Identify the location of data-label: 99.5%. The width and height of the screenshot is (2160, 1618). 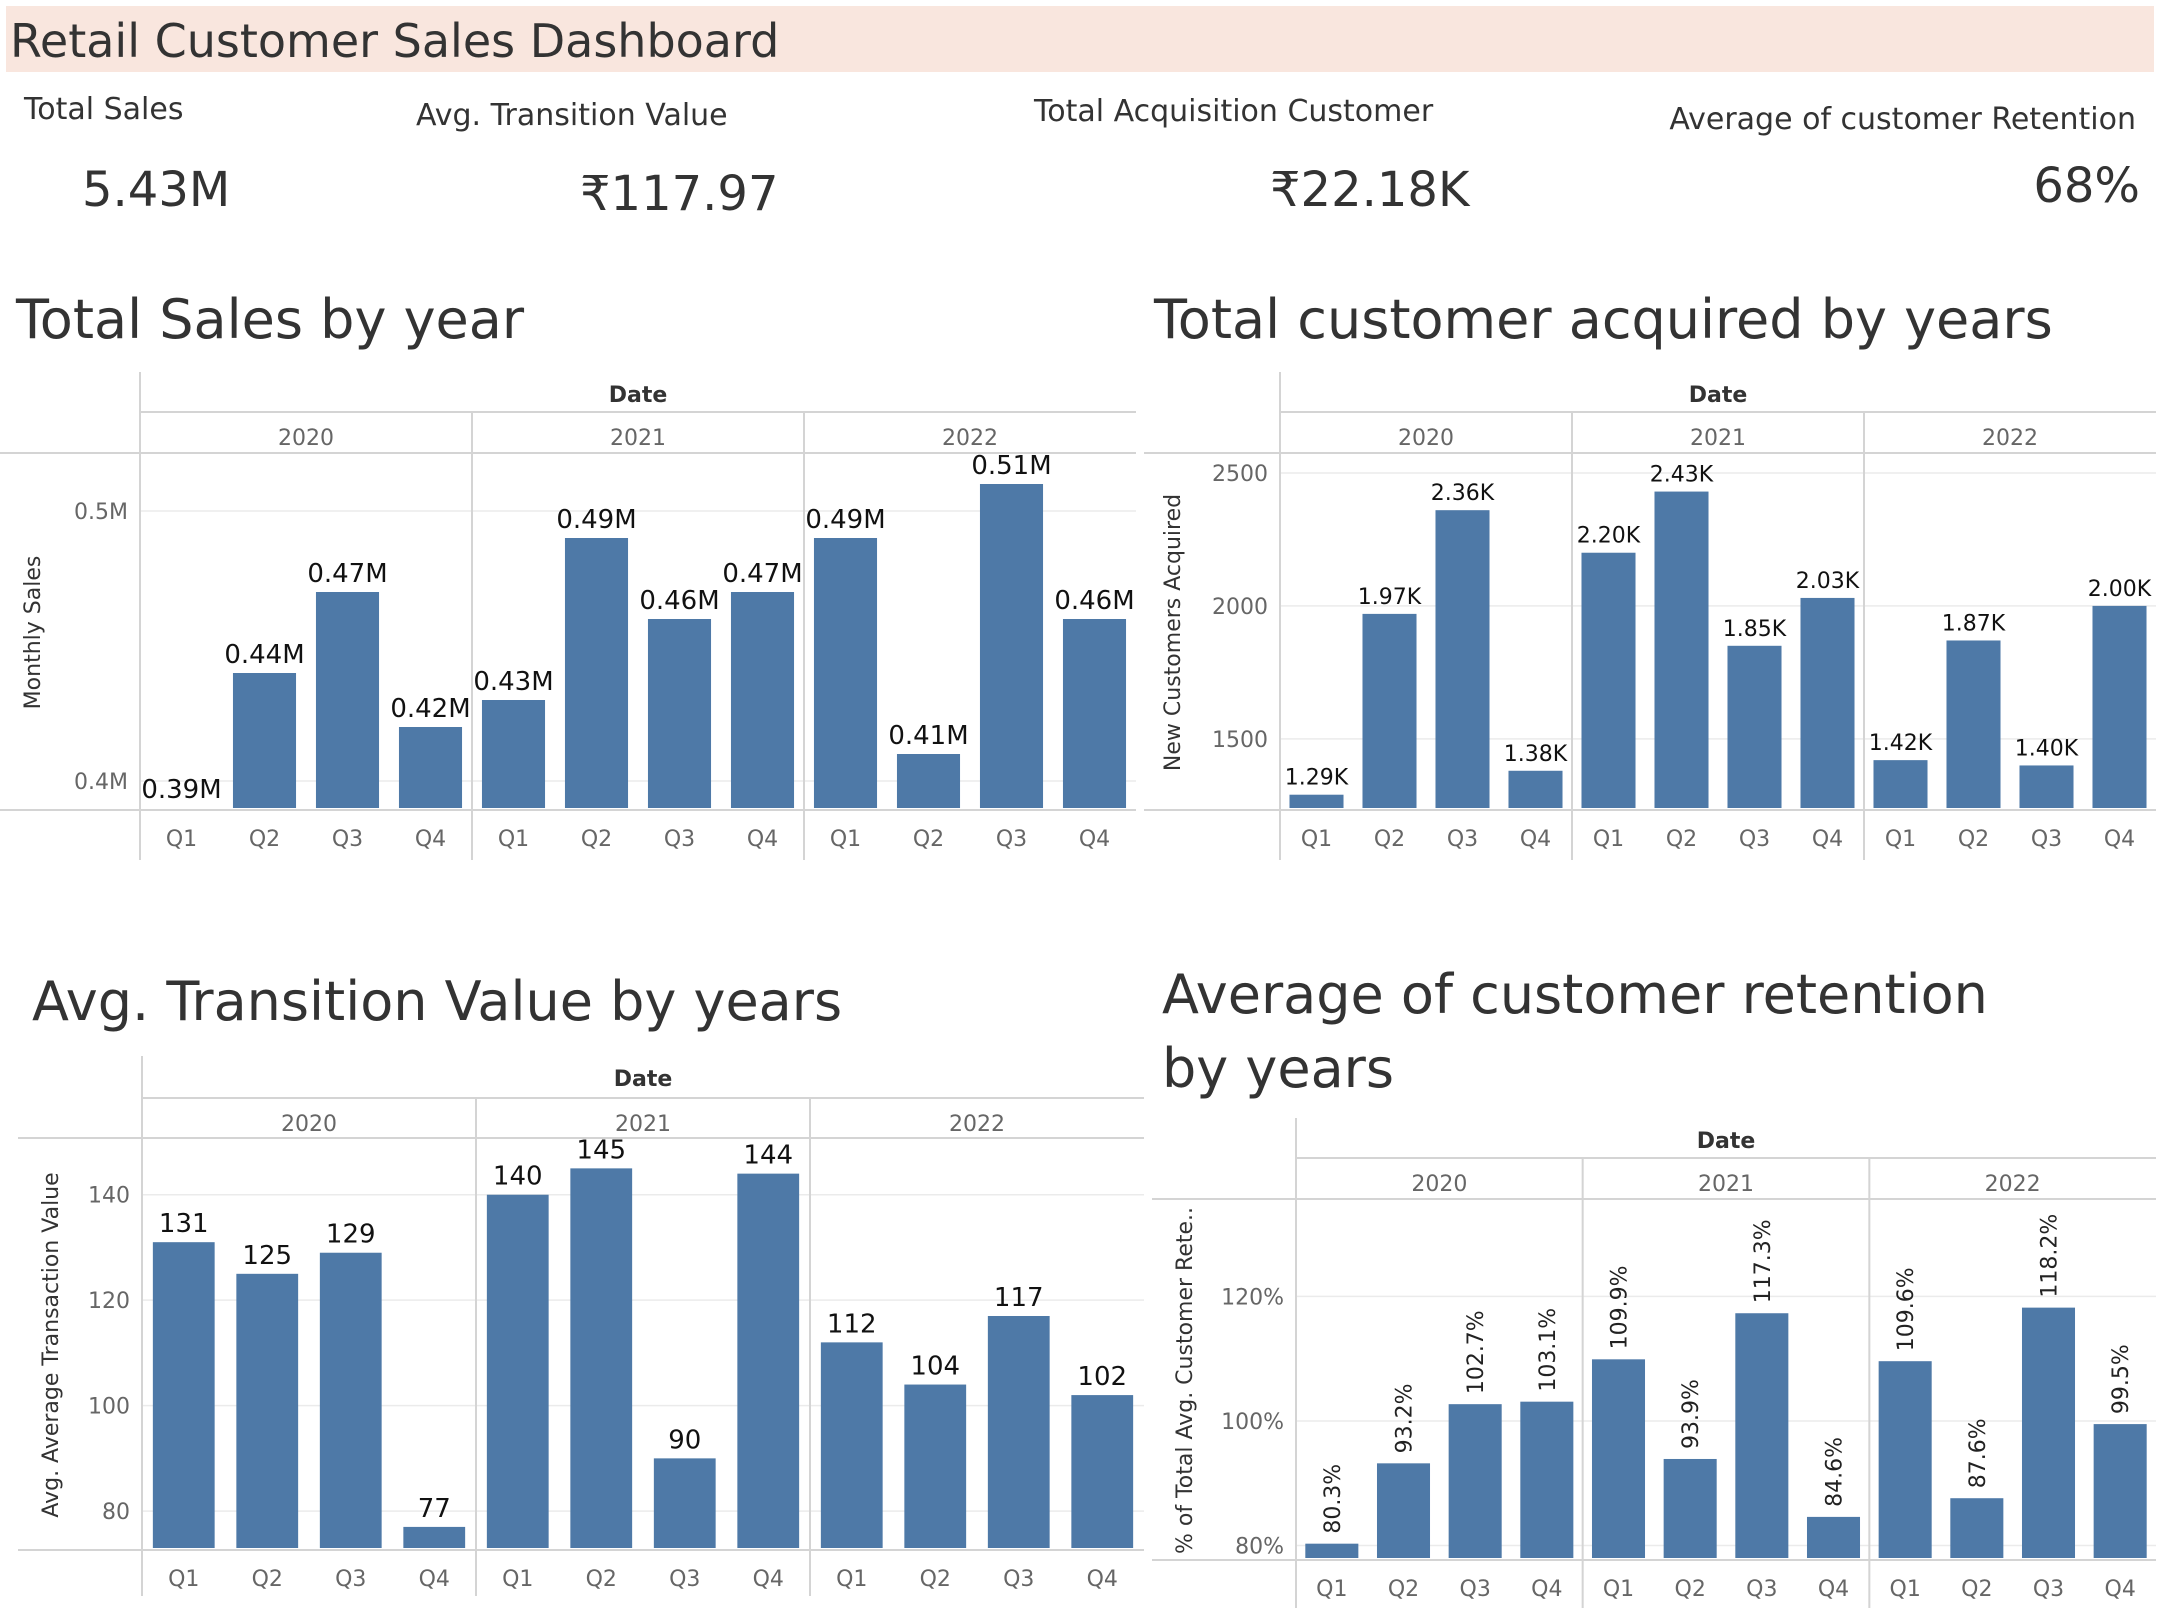
(2121, 1379).